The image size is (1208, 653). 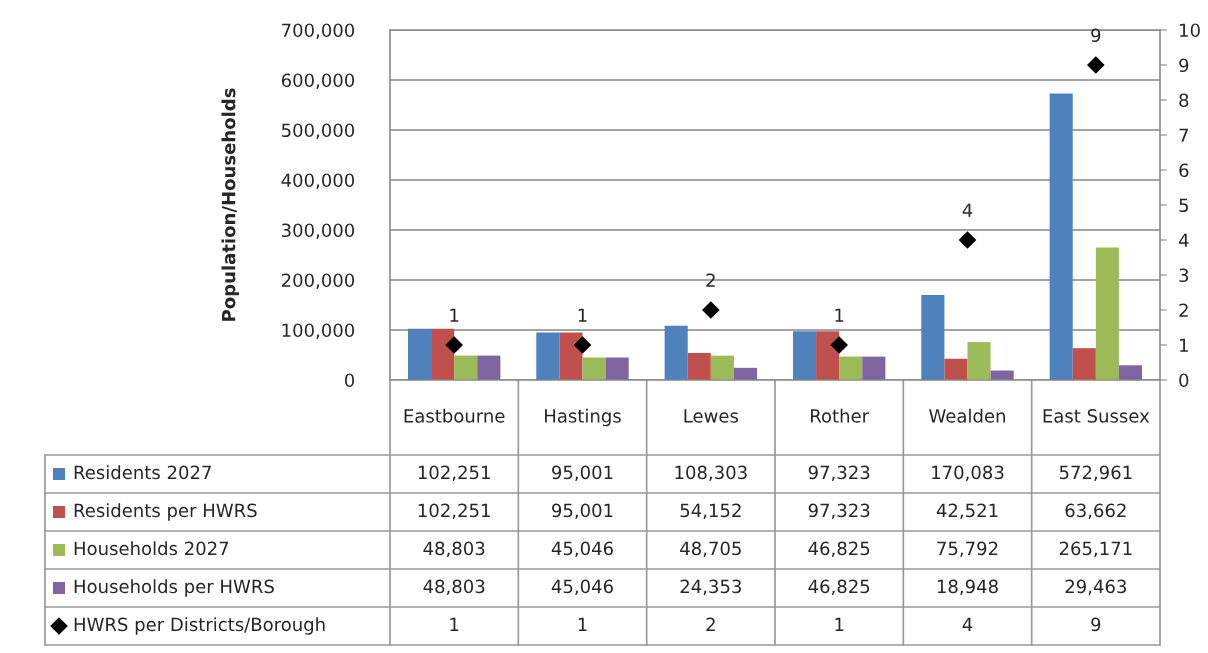 I want to click on y-tick-label: 300,000, so click(x=318, y=231).